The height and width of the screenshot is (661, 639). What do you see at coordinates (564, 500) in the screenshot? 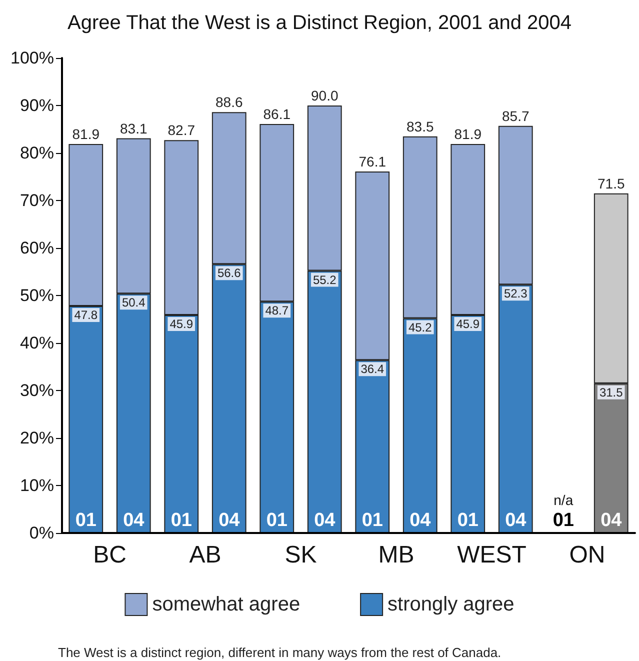
I see `annotation: n/a` at bounding box center [564, 500].